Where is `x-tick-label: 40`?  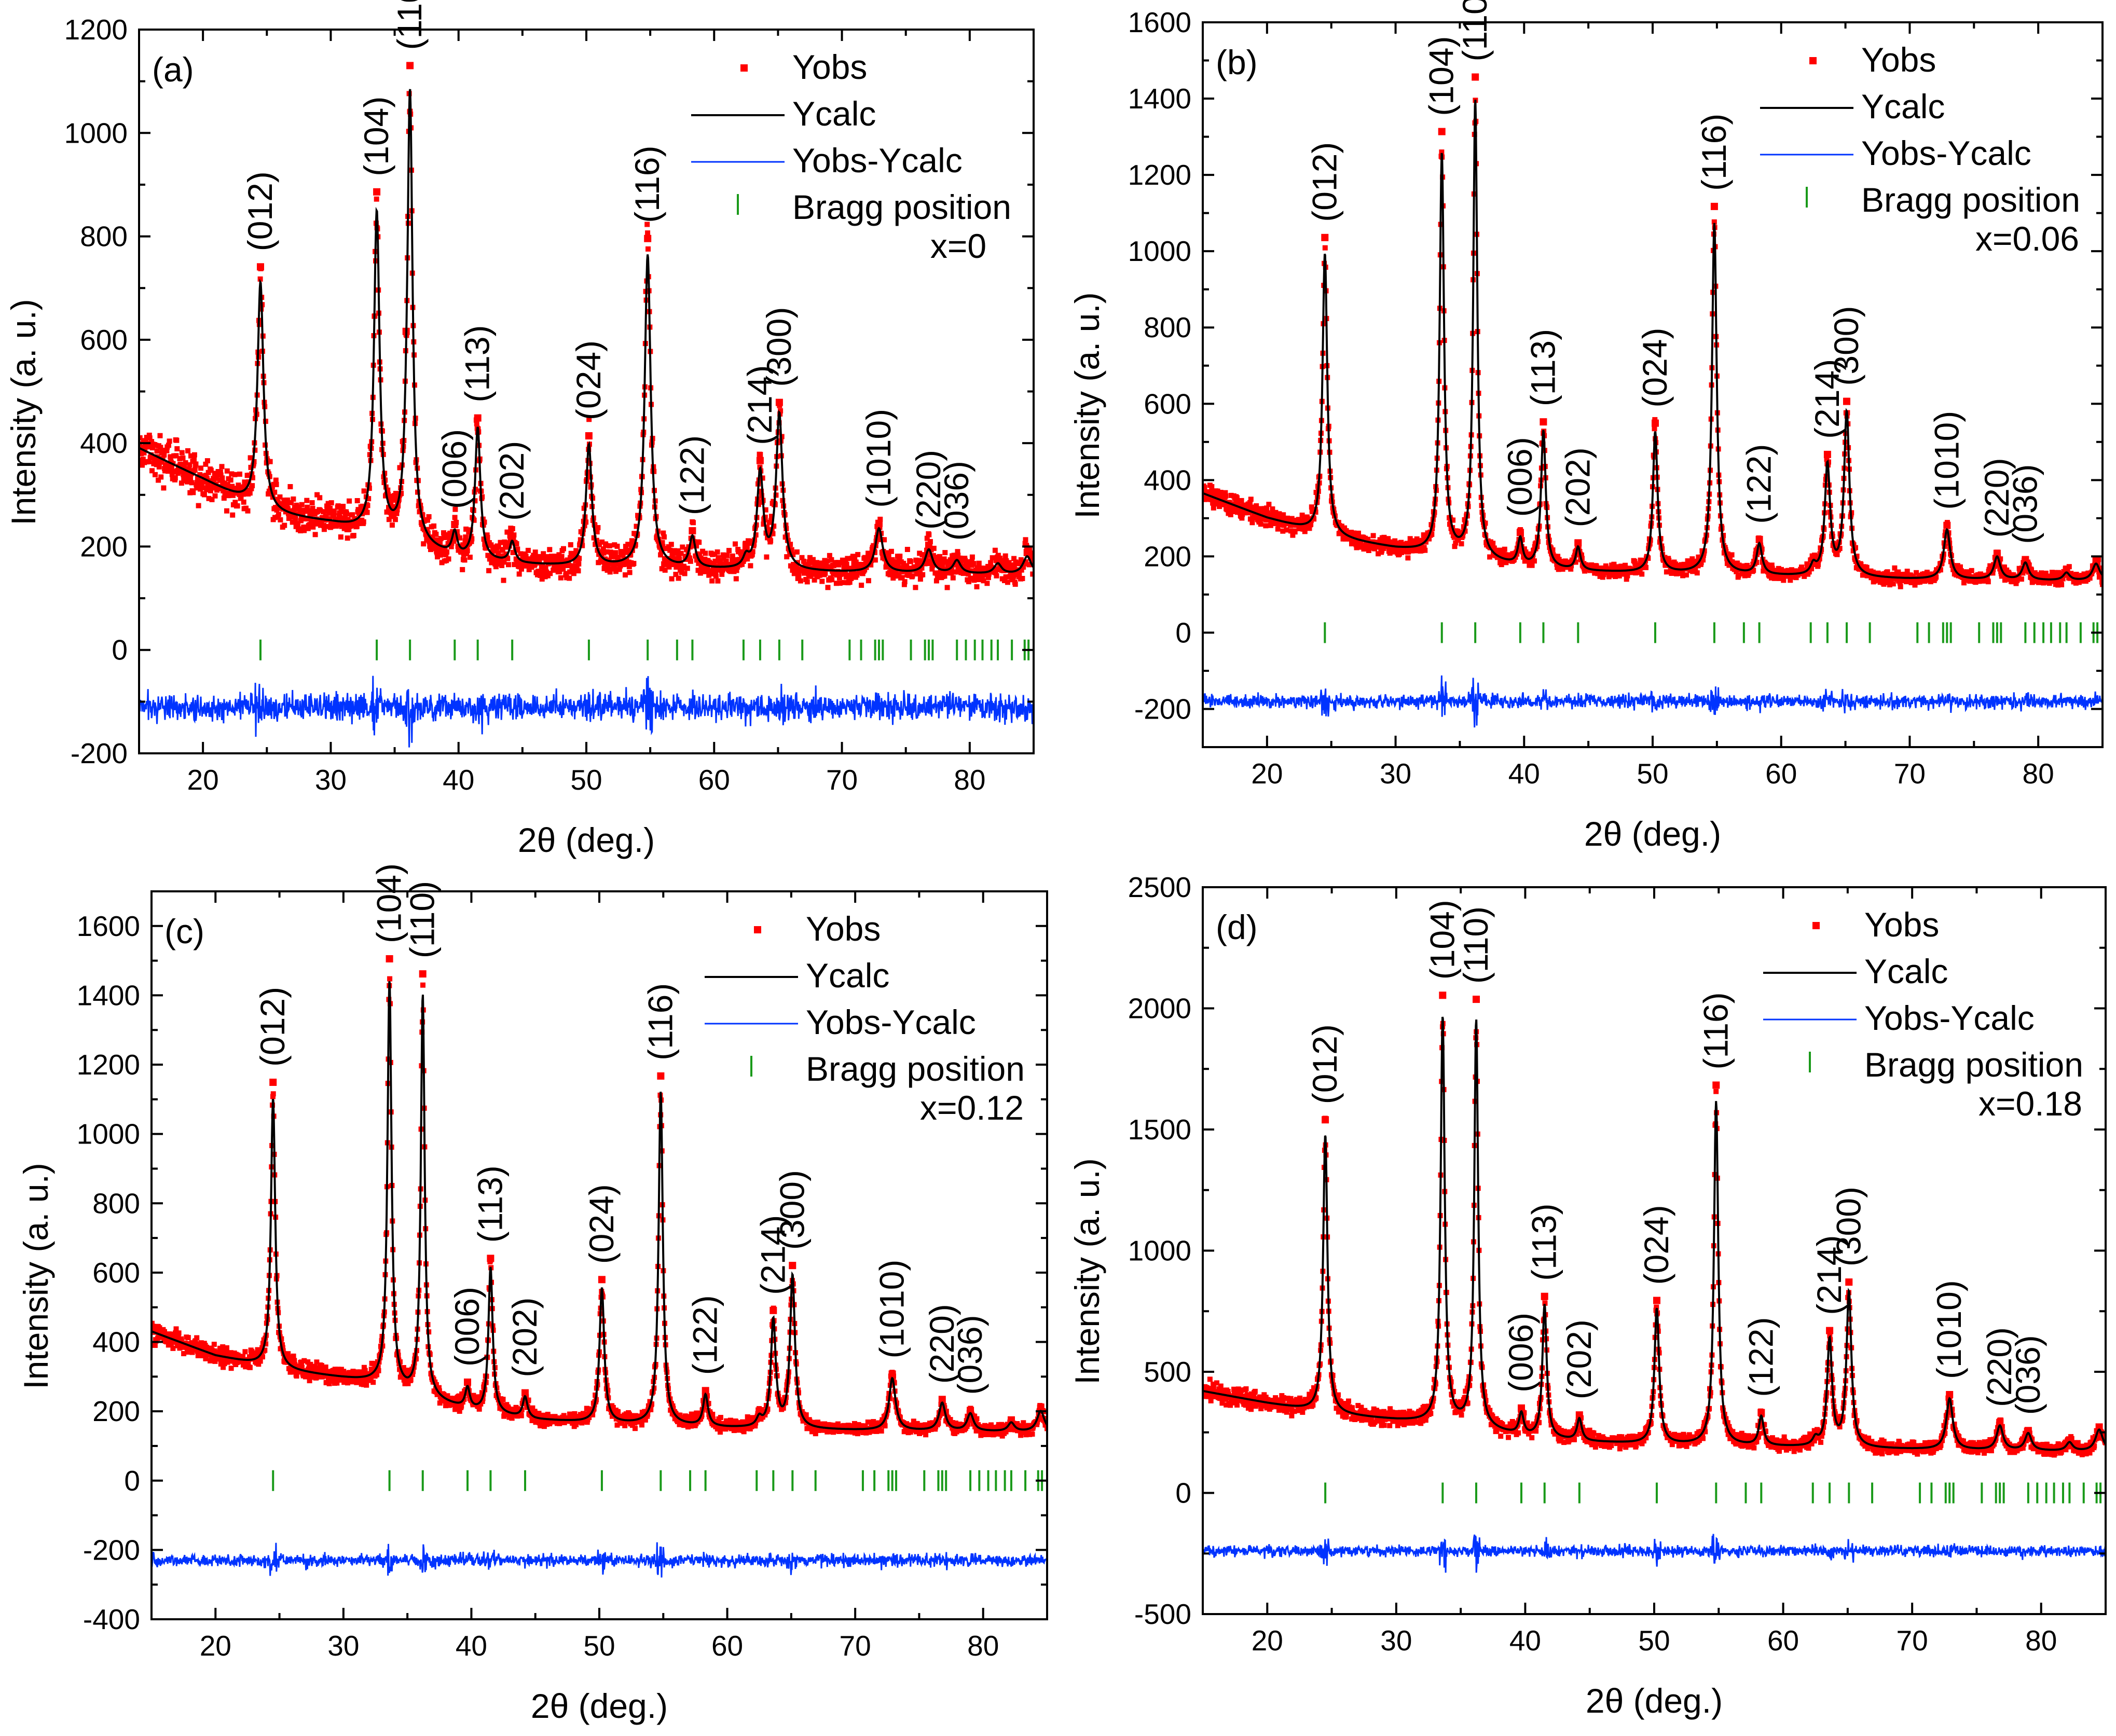 x-tick-label: 40 is located at coordinates (1524, 773).